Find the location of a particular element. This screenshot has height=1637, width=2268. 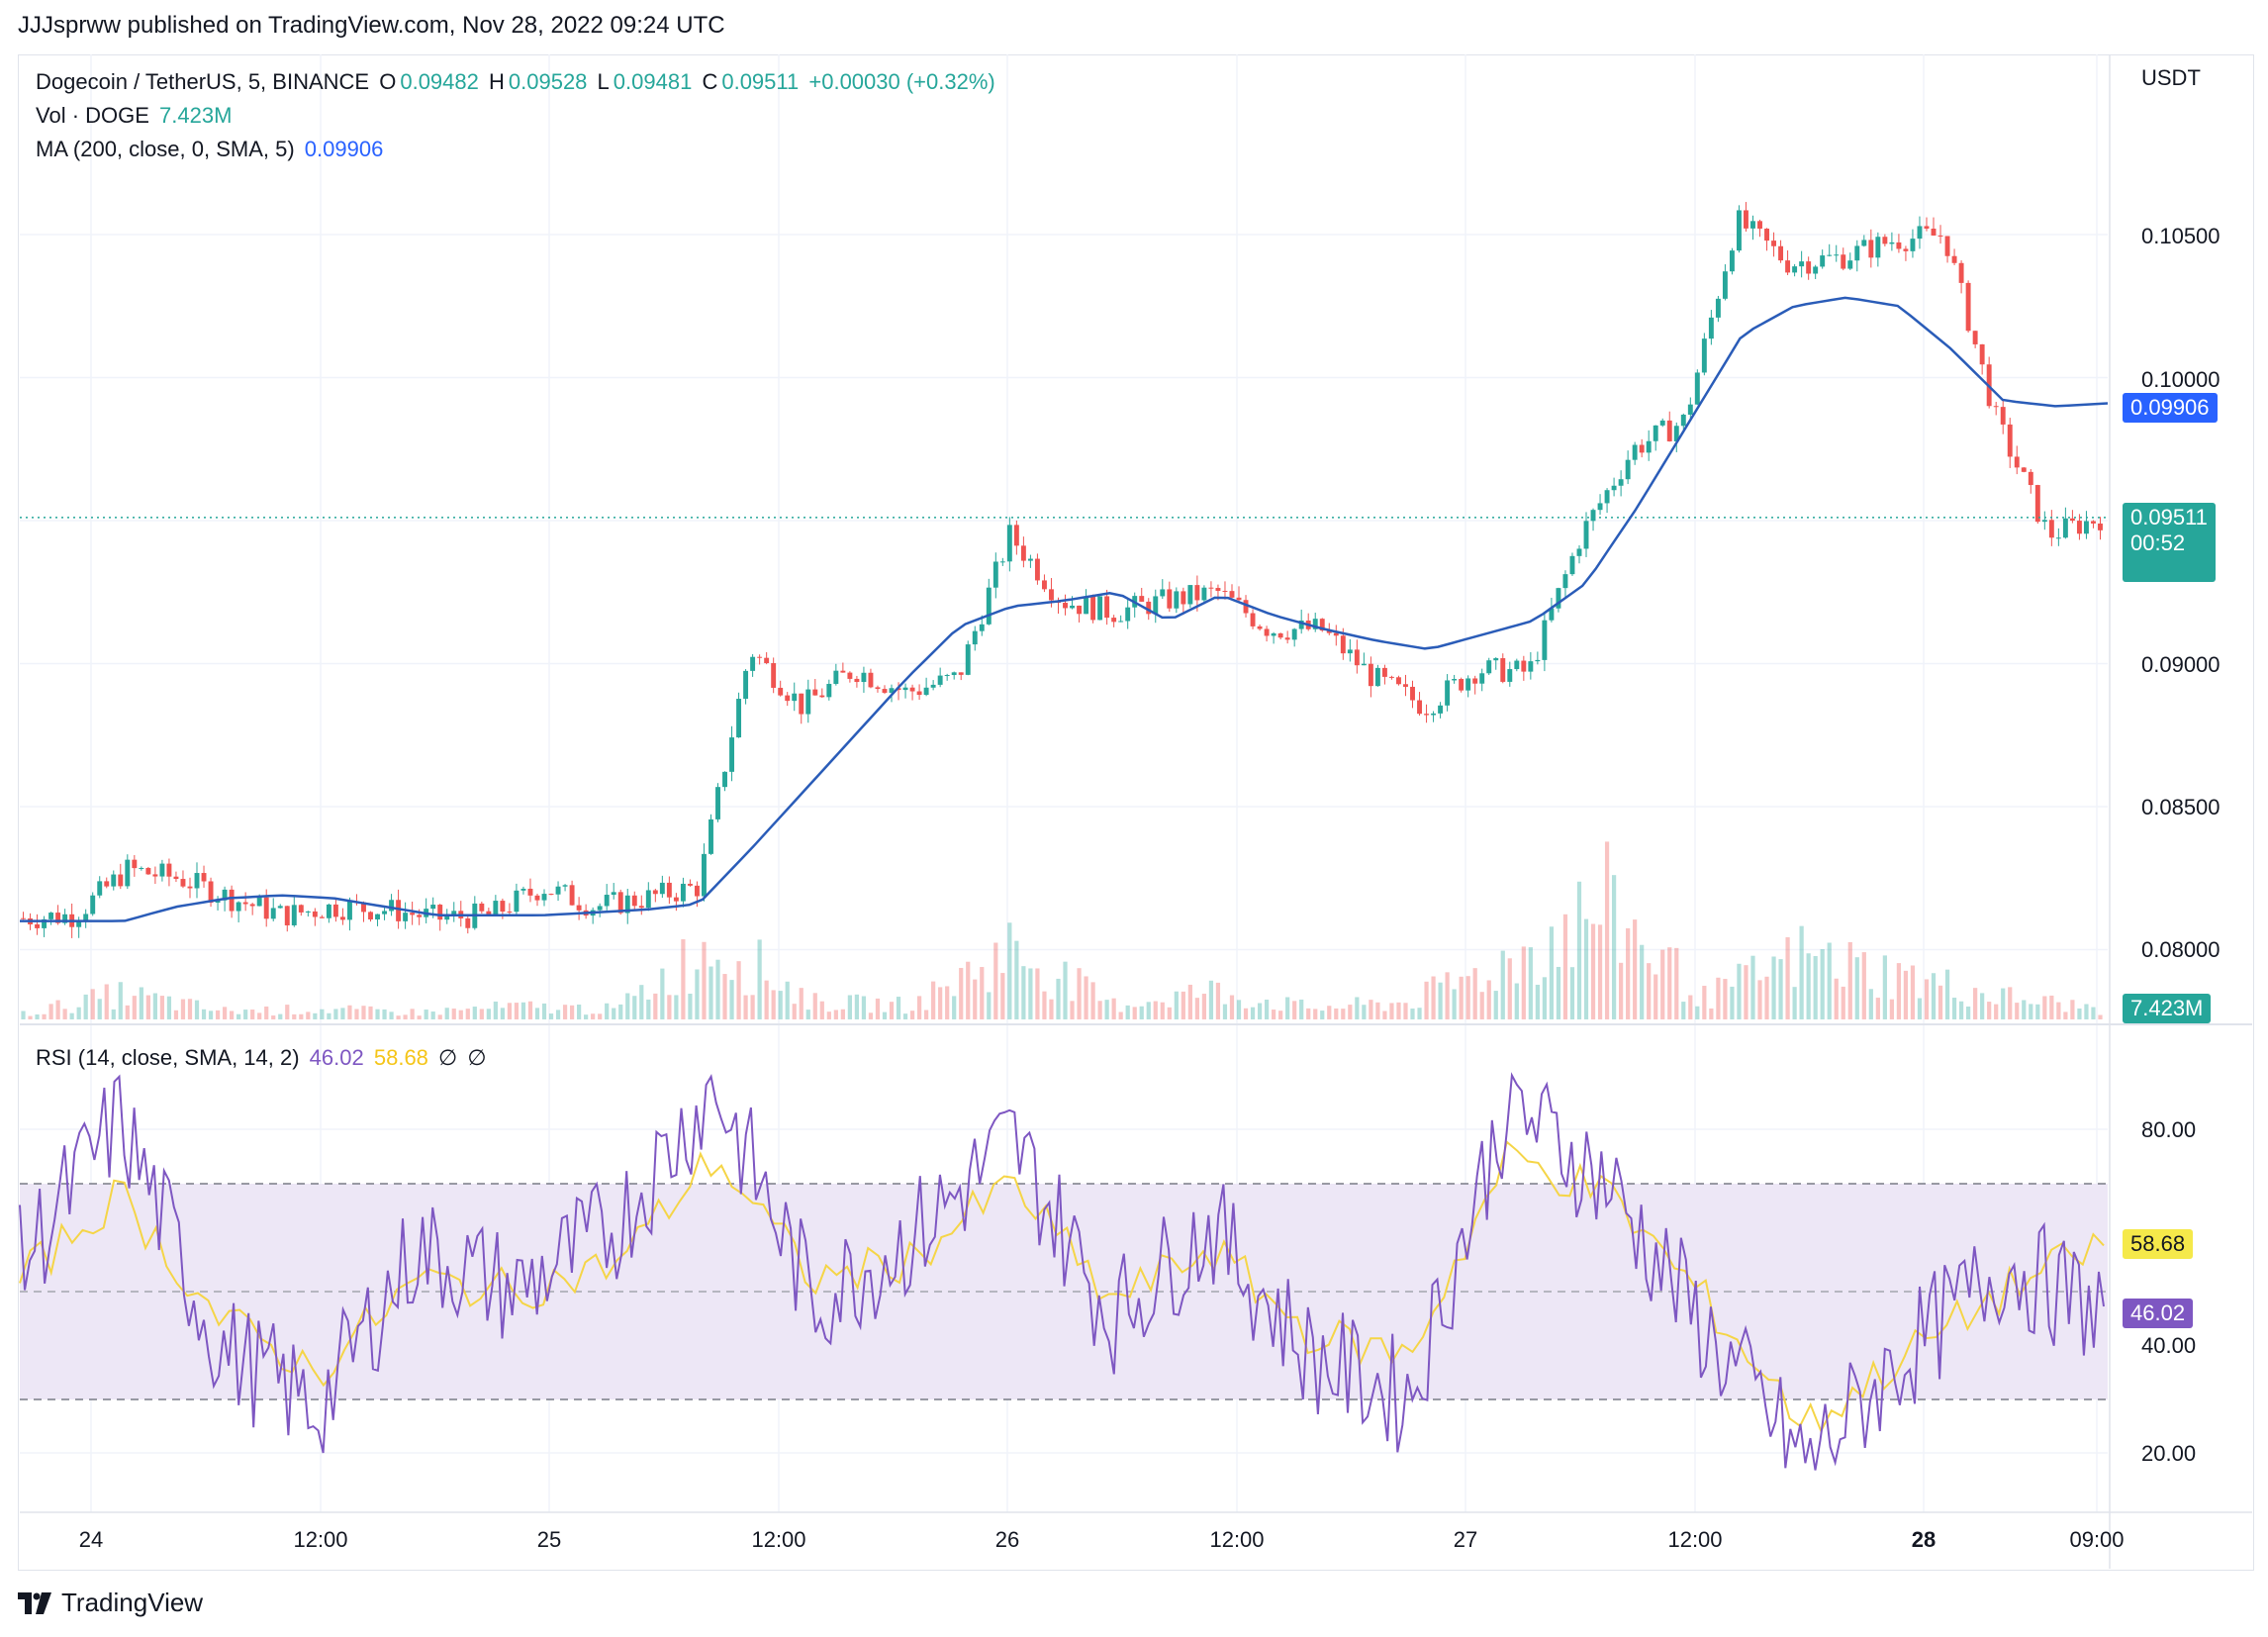

ma-legend: MA (200, close, 0, SMA, 5) 0.09906 is located at coordinates (212, 149).